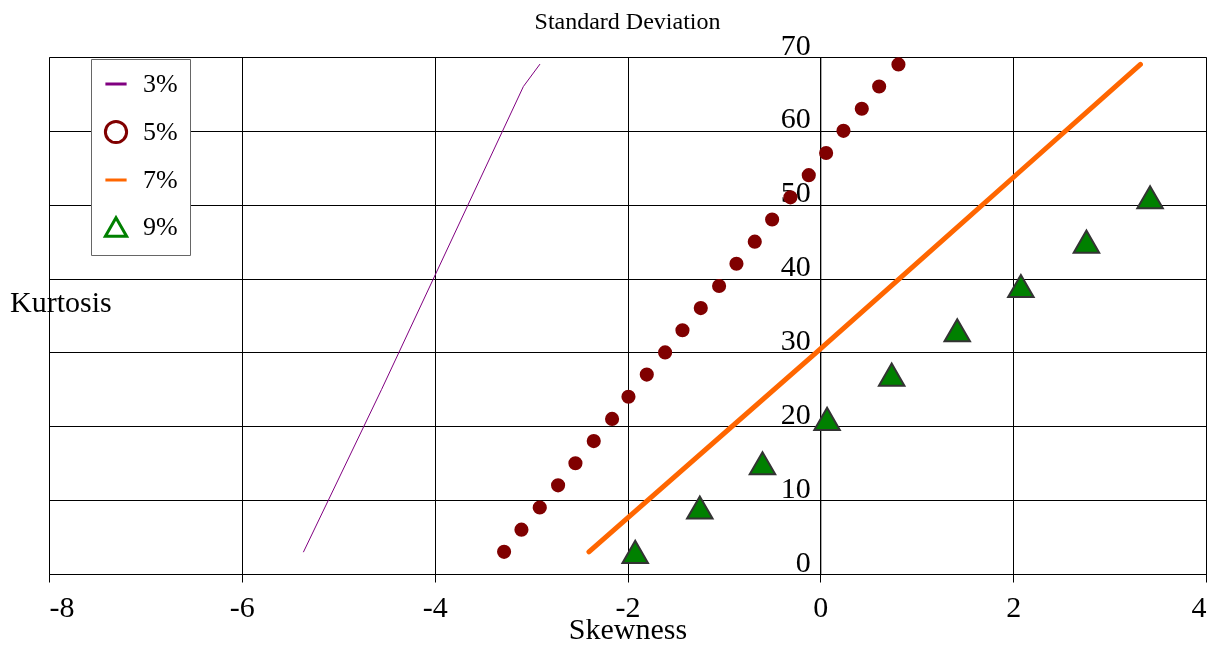 The width and height of the screenshot is (1225, 662). What do you see at coordinates (242, 606) in the screenshot?
I see `x-tick-label: -6` at bounding box center [242, 606].